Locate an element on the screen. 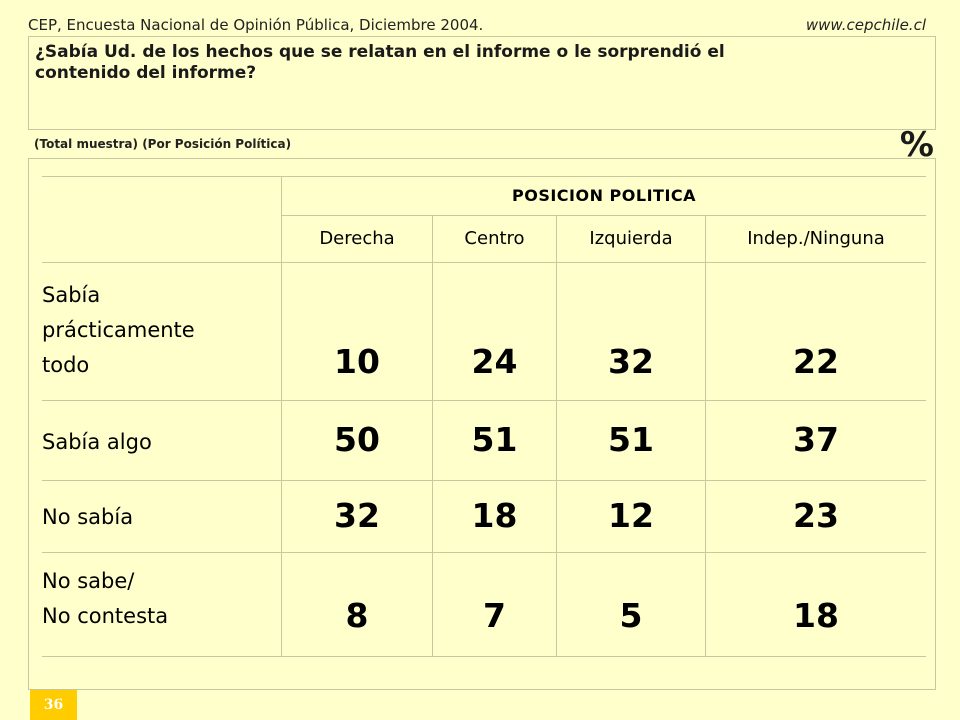 Image resolution: width=960 pixels, height=720 pixels. cell-r4-derecha: 8 is located at coordinates (357, 615).